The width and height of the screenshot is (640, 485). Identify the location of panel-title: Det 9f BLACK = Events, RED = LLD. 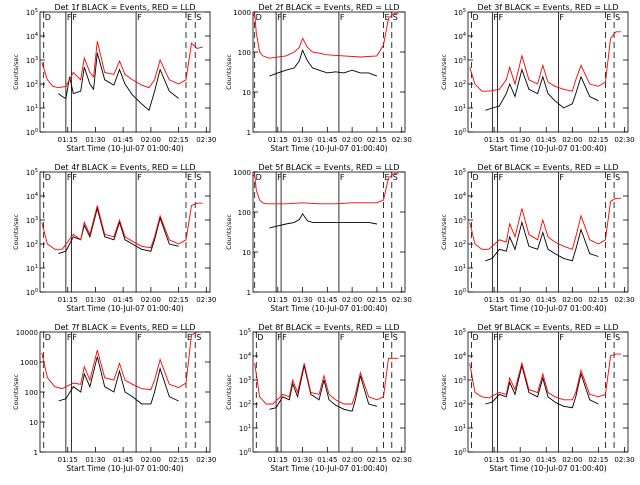
(547, 327).